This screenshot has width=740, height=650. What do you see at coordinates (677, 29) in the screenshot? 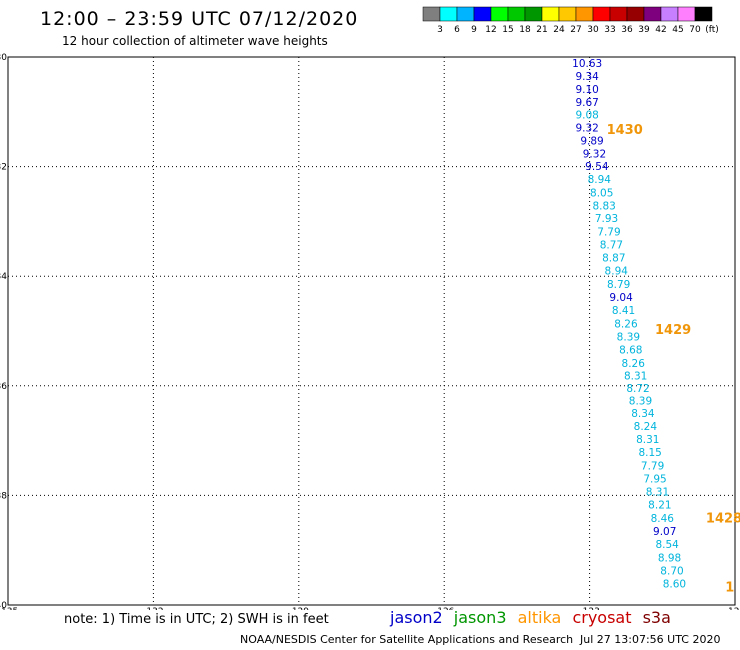
I see `colorbar-label: 45` at bounding box center [677, 29].